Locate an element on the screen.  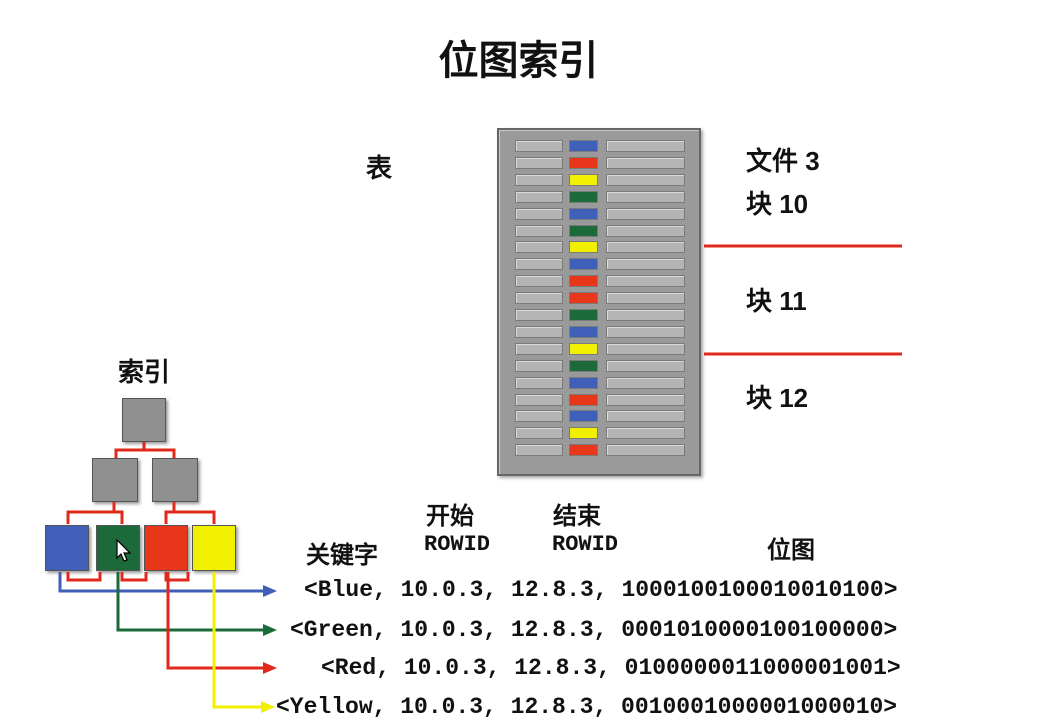
end-rowid-header-top: 结束 is located at coordinates (577, 516).